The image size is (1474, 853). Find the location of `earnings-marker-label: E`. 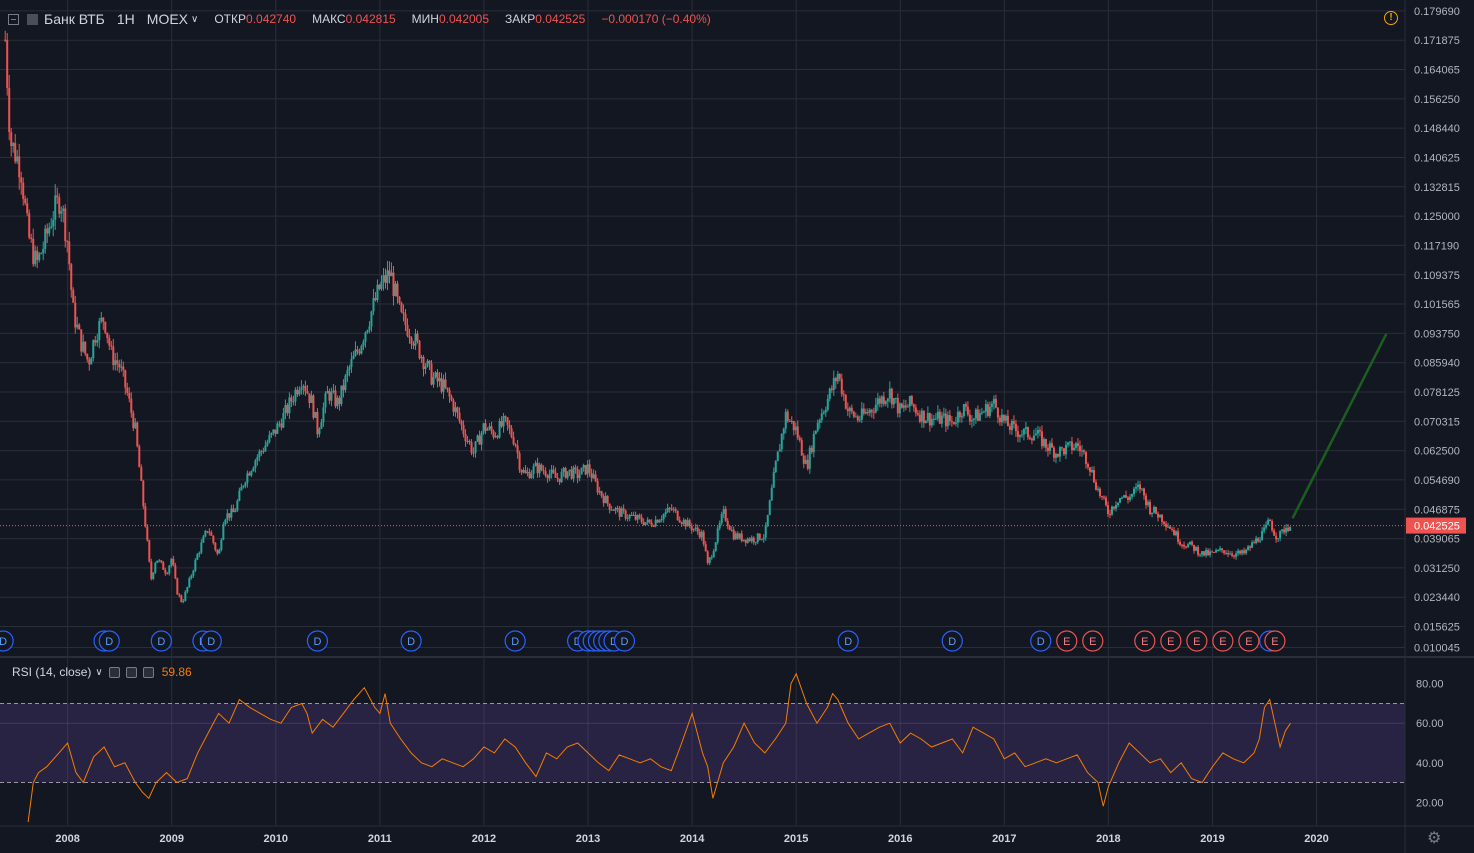

earnings-marker-label: E is located at coordinates (1092, 642).